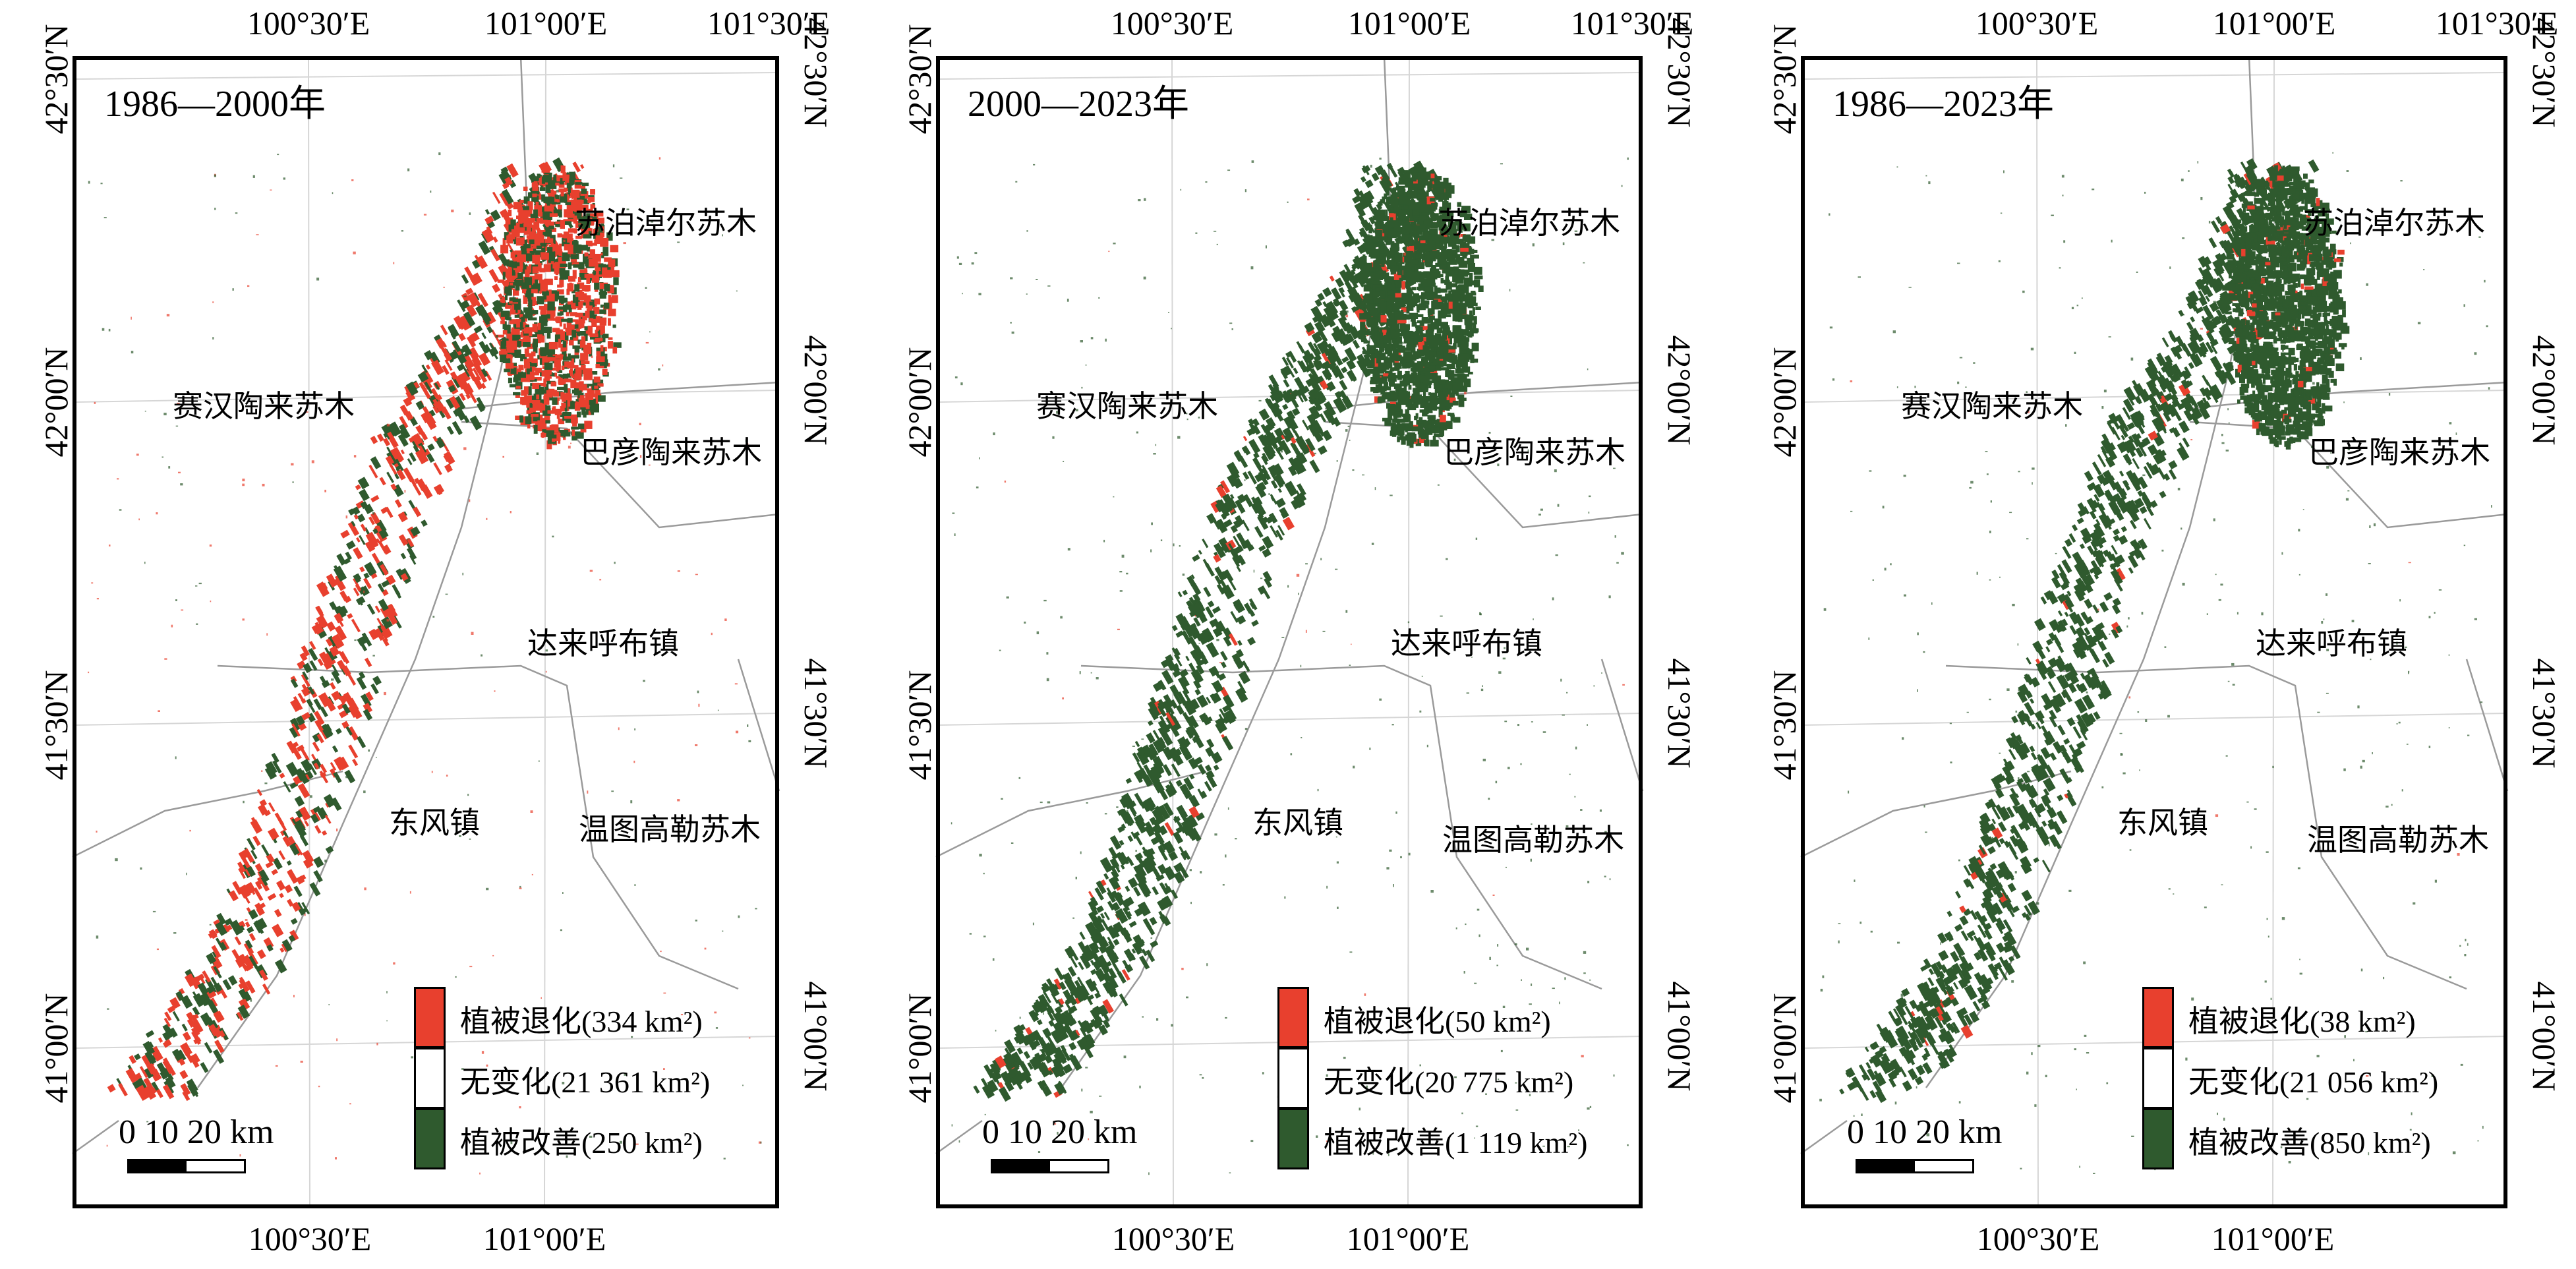  I want to click on graticule-line, so click(426, 720).